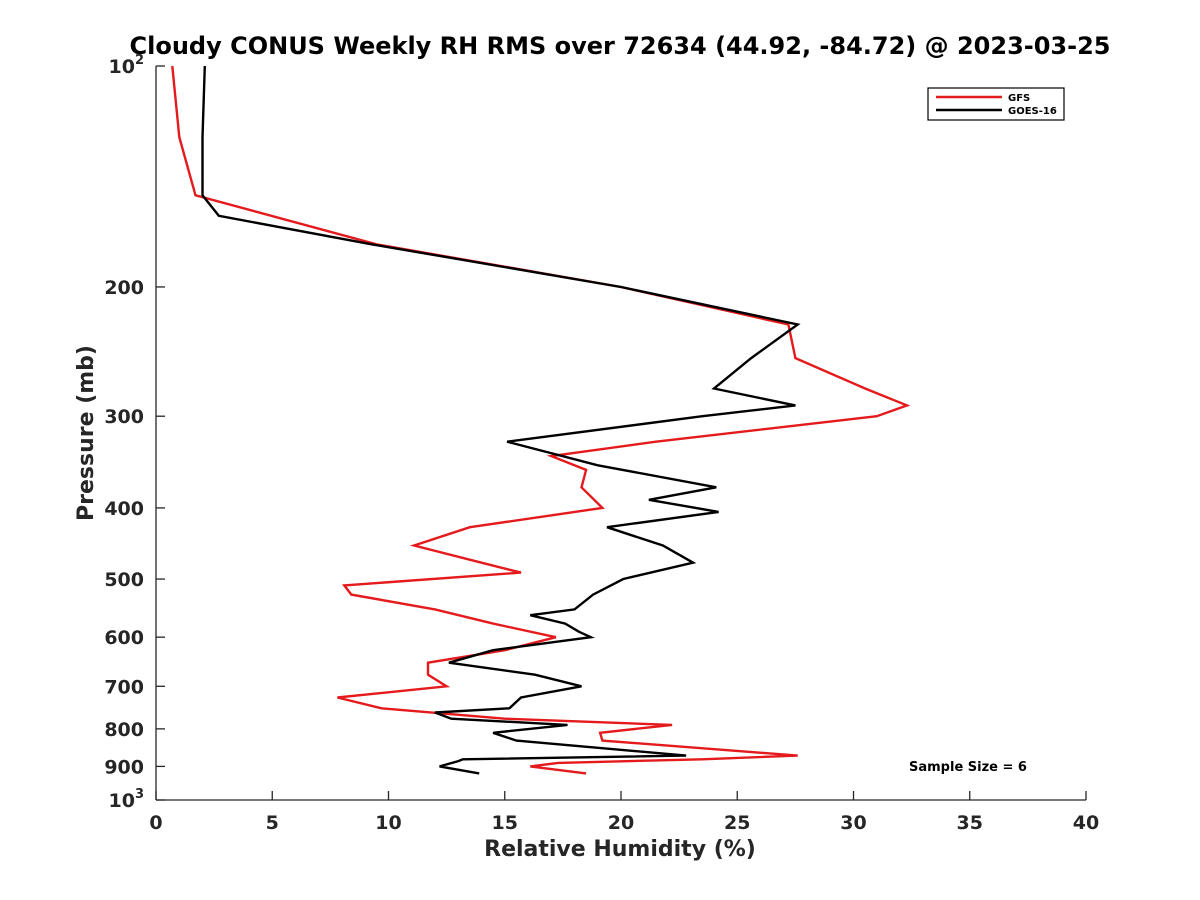 This screenshot has height=900, width=1200. What do you see at coordinates (124, 580) in the screenshot?
I see `y-tick-label: 500` at bounding box center [124, 580].